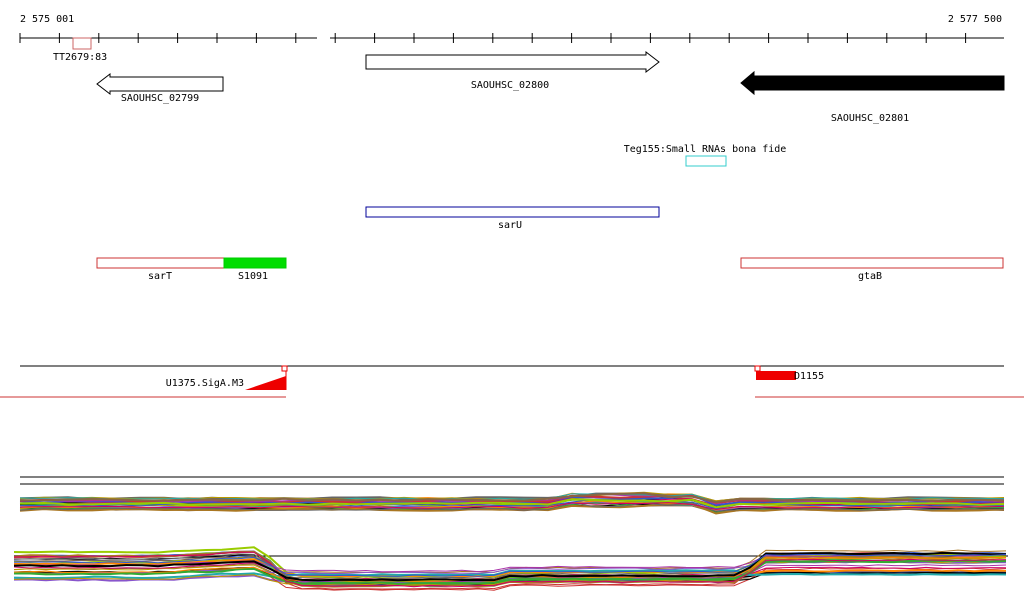 The width and height of the screenshot is (1024, 611). Describe the element at coordinates (512, 212) in the screenshot. I see `saru-box` at that location.